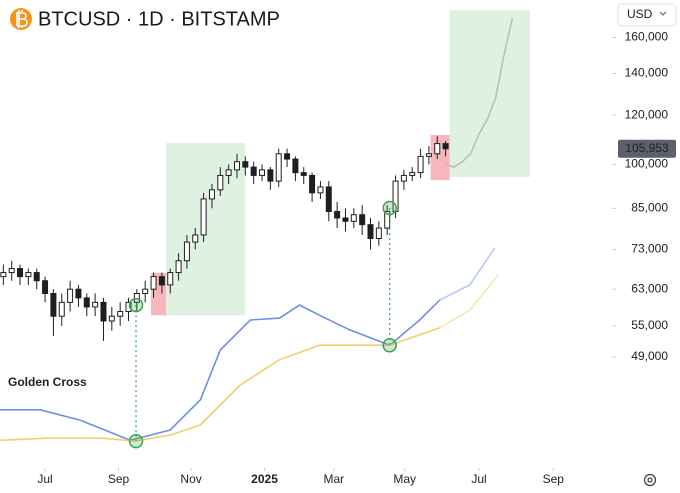  I want to click on y-tick-label: 85,000, so click(649, 207).